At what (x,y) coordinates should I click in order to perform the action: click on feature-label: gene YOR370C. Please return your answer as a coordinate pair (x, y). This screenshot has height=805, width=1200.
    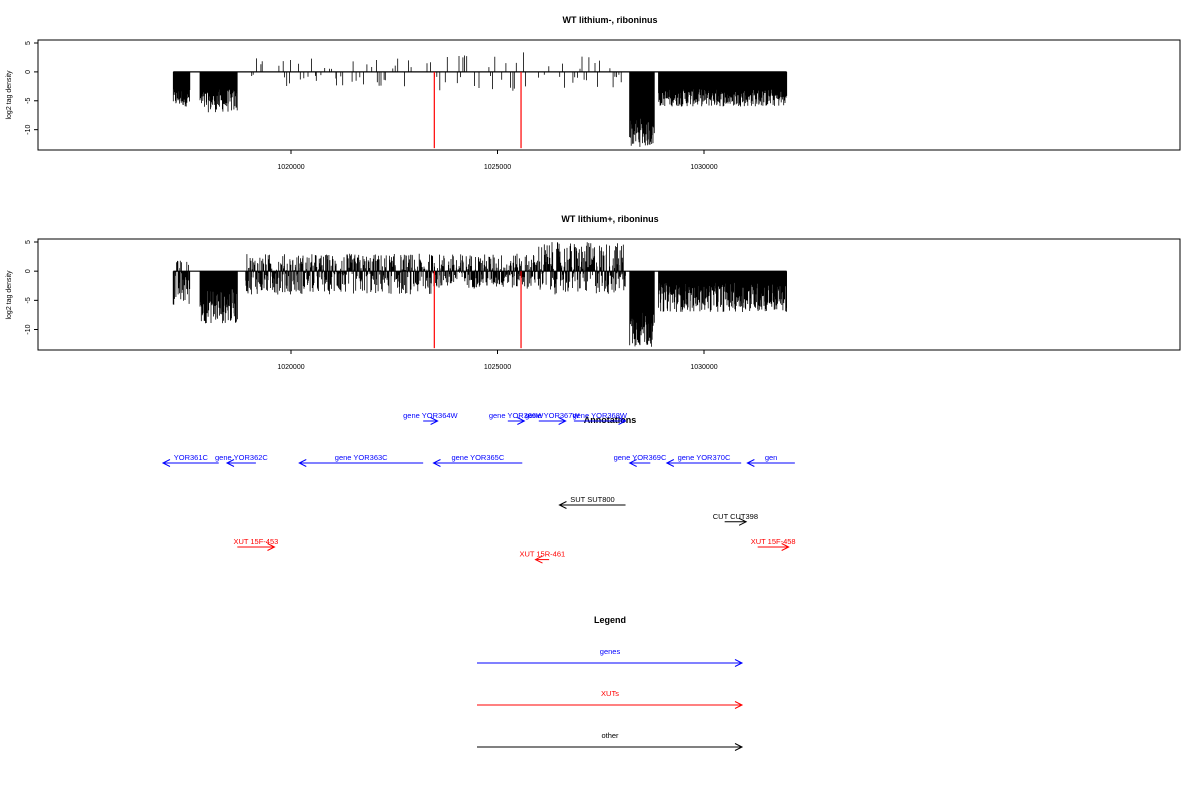
    Looking at the image, I should click on (704, 457).